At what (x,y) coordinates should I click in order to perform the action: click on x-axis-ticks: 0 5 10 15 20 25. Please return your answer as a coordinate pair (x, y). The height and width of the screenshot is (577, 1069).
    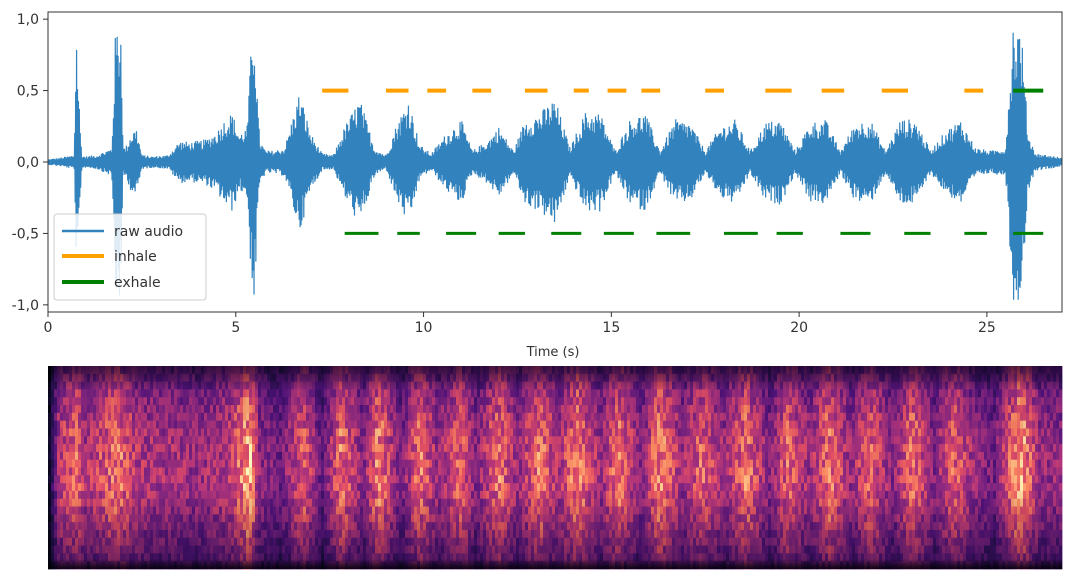
    Looking at the image, I should click on (520, 324).